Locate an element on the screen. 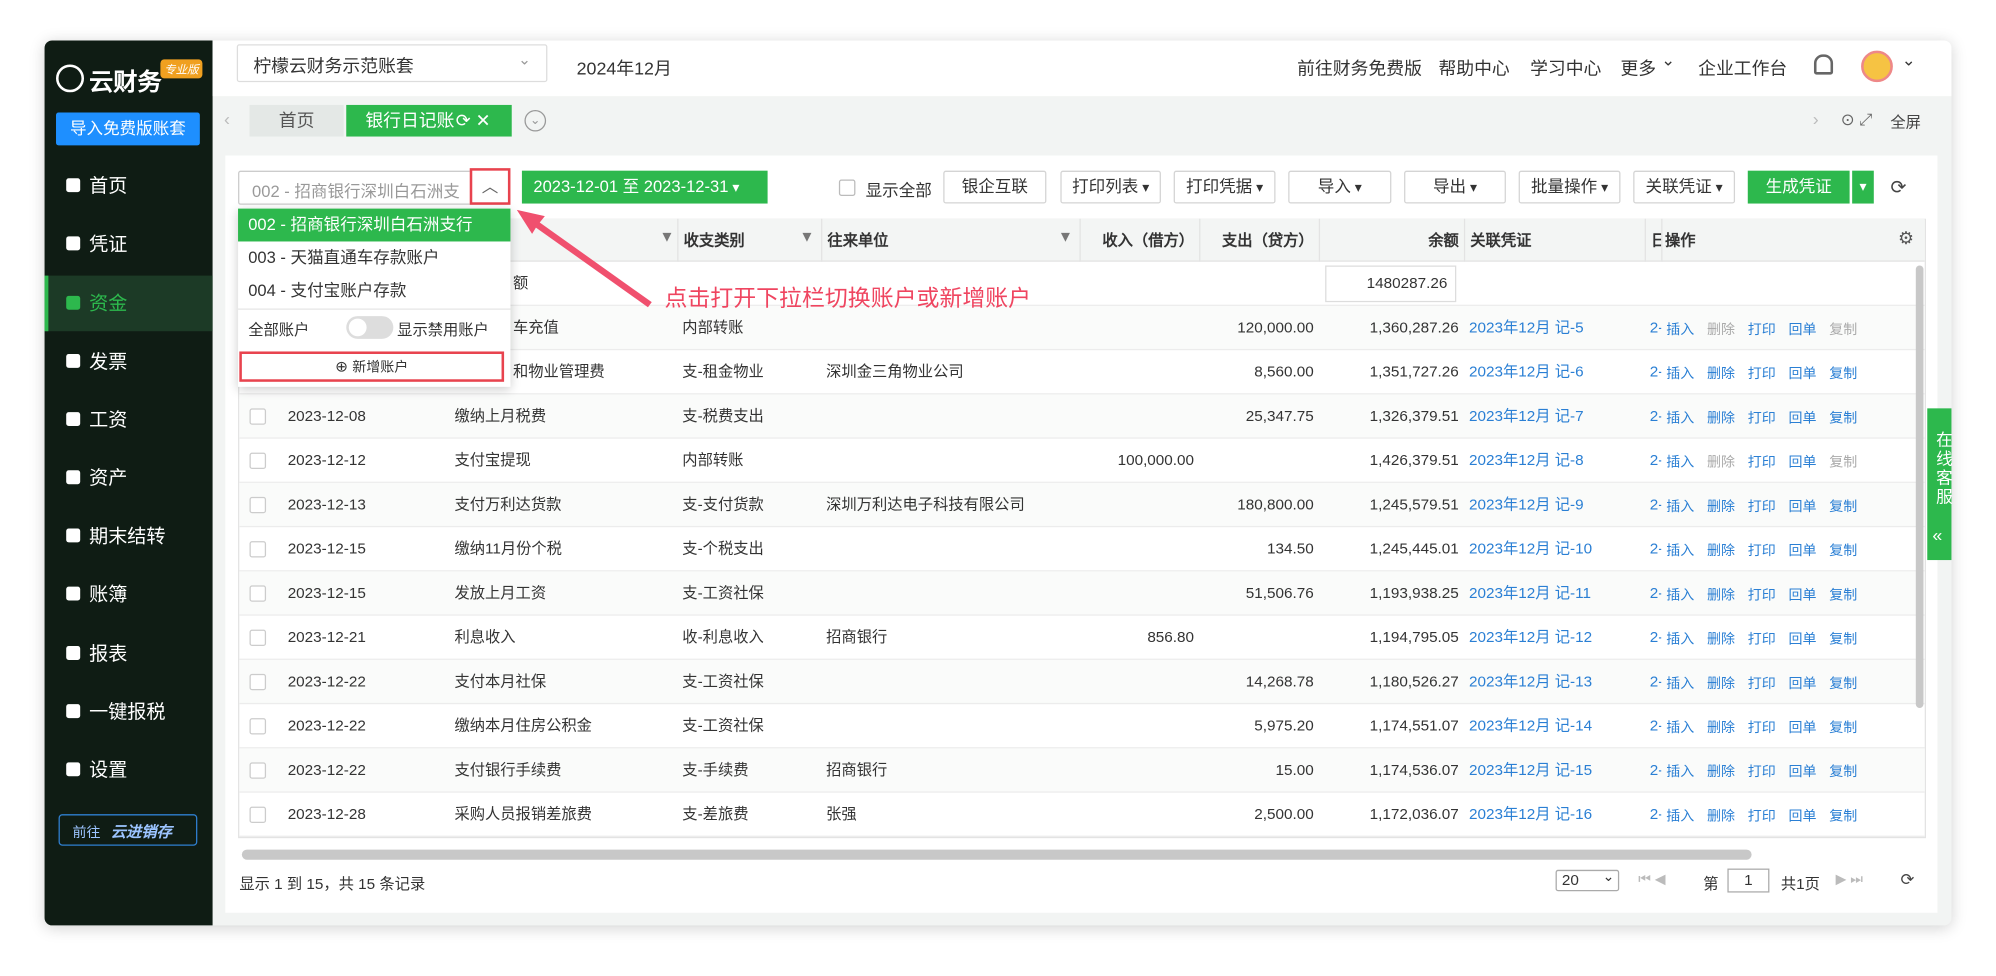 This screenshot has height=976, width=1996. avatar is located at coordinates (1877, 66).